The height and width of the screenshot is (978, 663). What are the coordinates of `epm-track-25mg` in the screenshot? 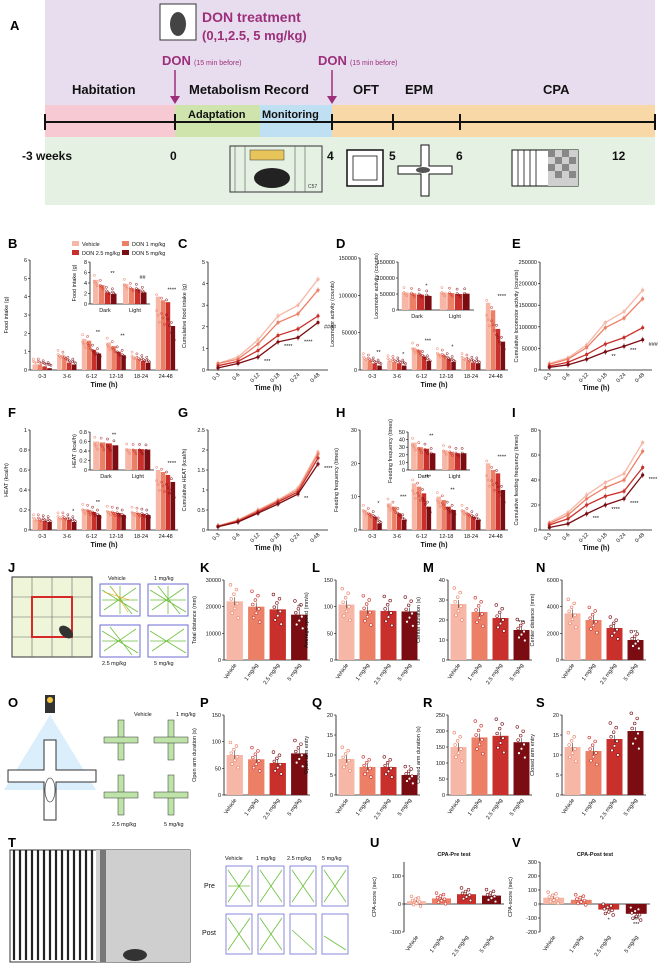 It's located at (121, 795).